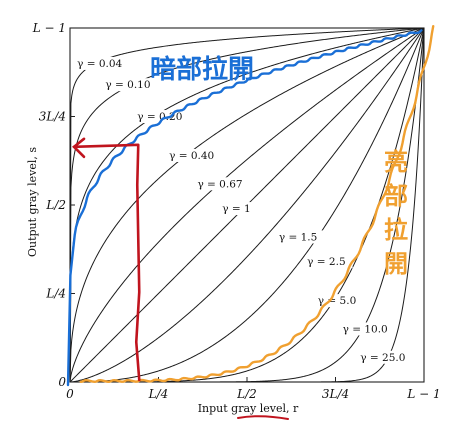  What do you see at coordinates (326, 262) in the screenshot?
I see `gamma-label: γ = 2.5` at bounding box center [326, 262].